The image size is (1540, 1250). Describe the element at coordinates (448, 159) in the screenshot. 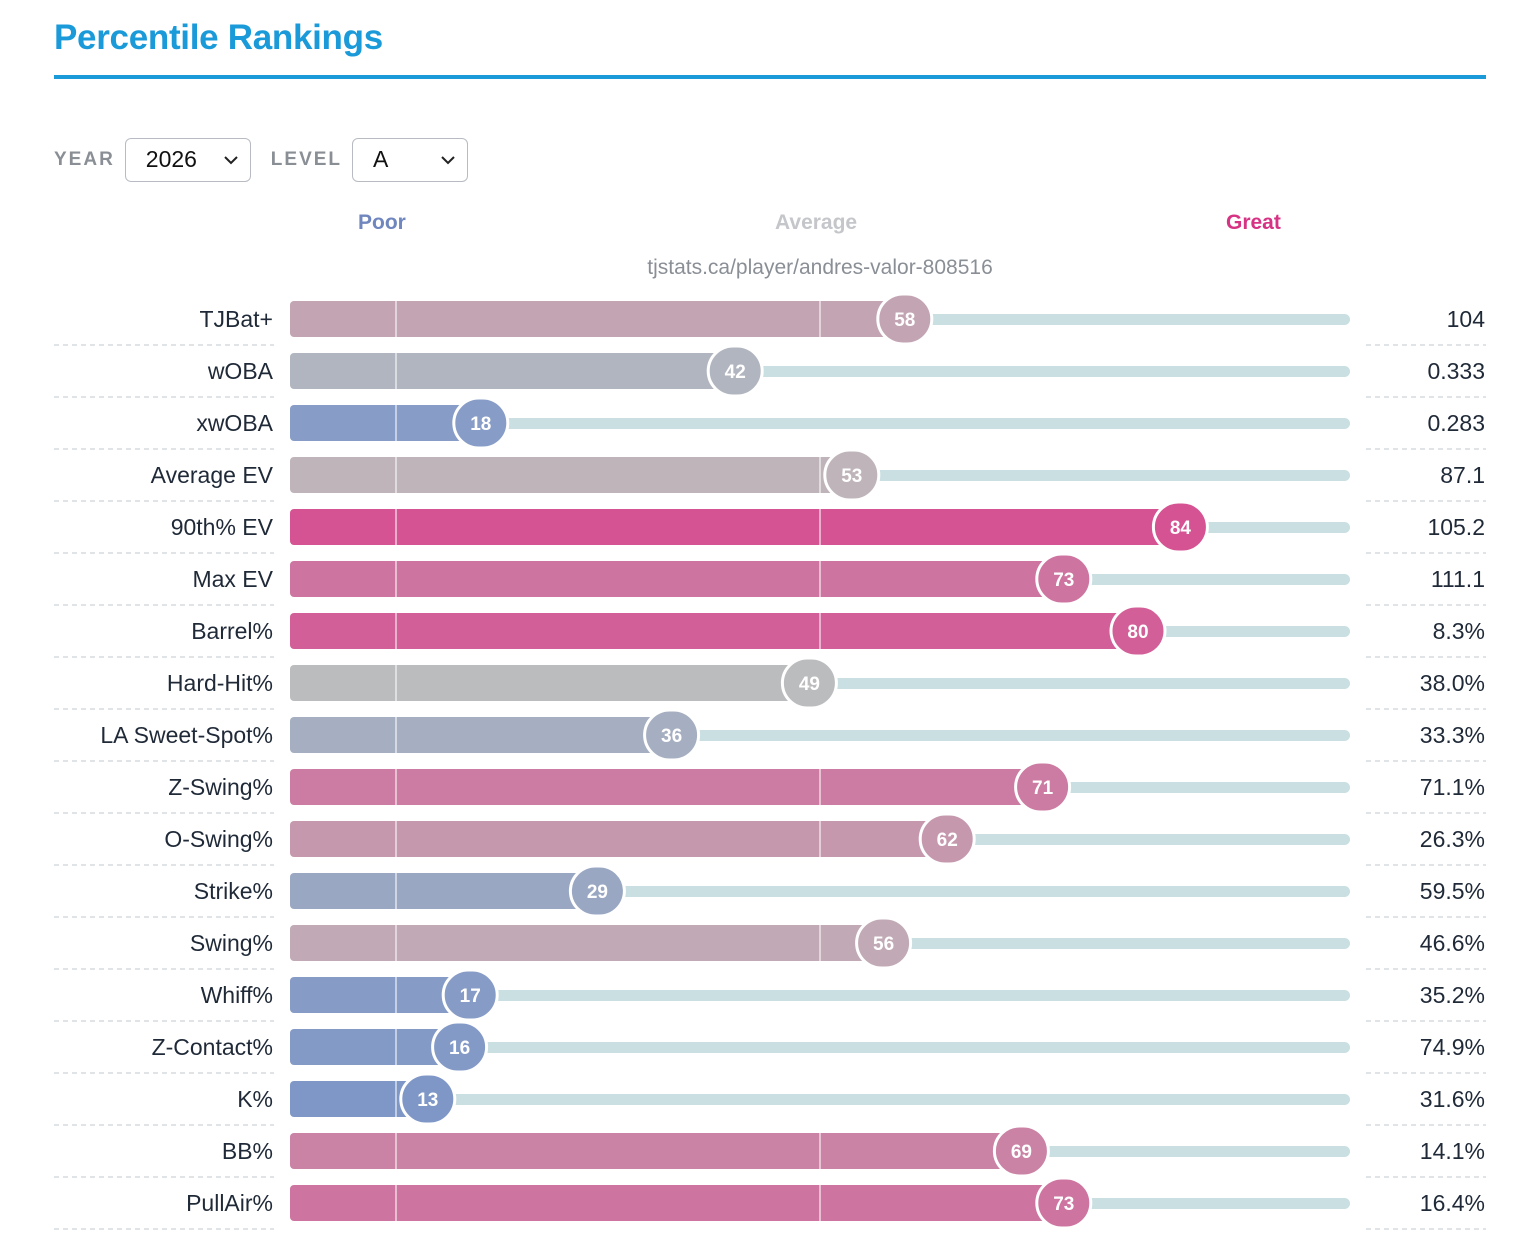

I see `chevron-down-icon` at that location.